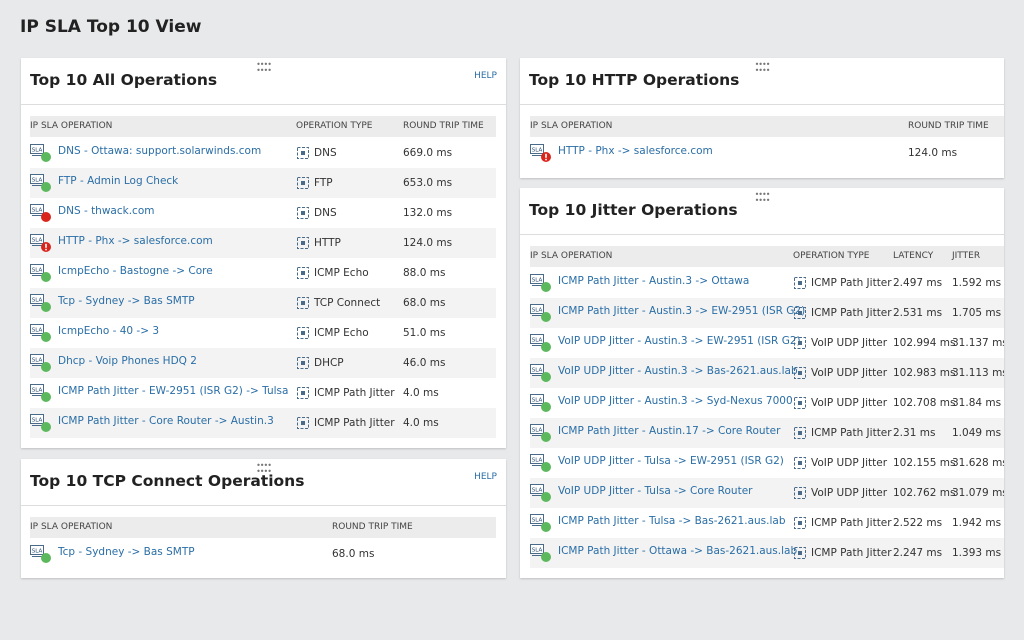 The width and height of the screenshot is (1024, 640). Describe the element at coordinates (264, 468) in the screenshot. I see `drag-handle: •••• ••••` at that location.